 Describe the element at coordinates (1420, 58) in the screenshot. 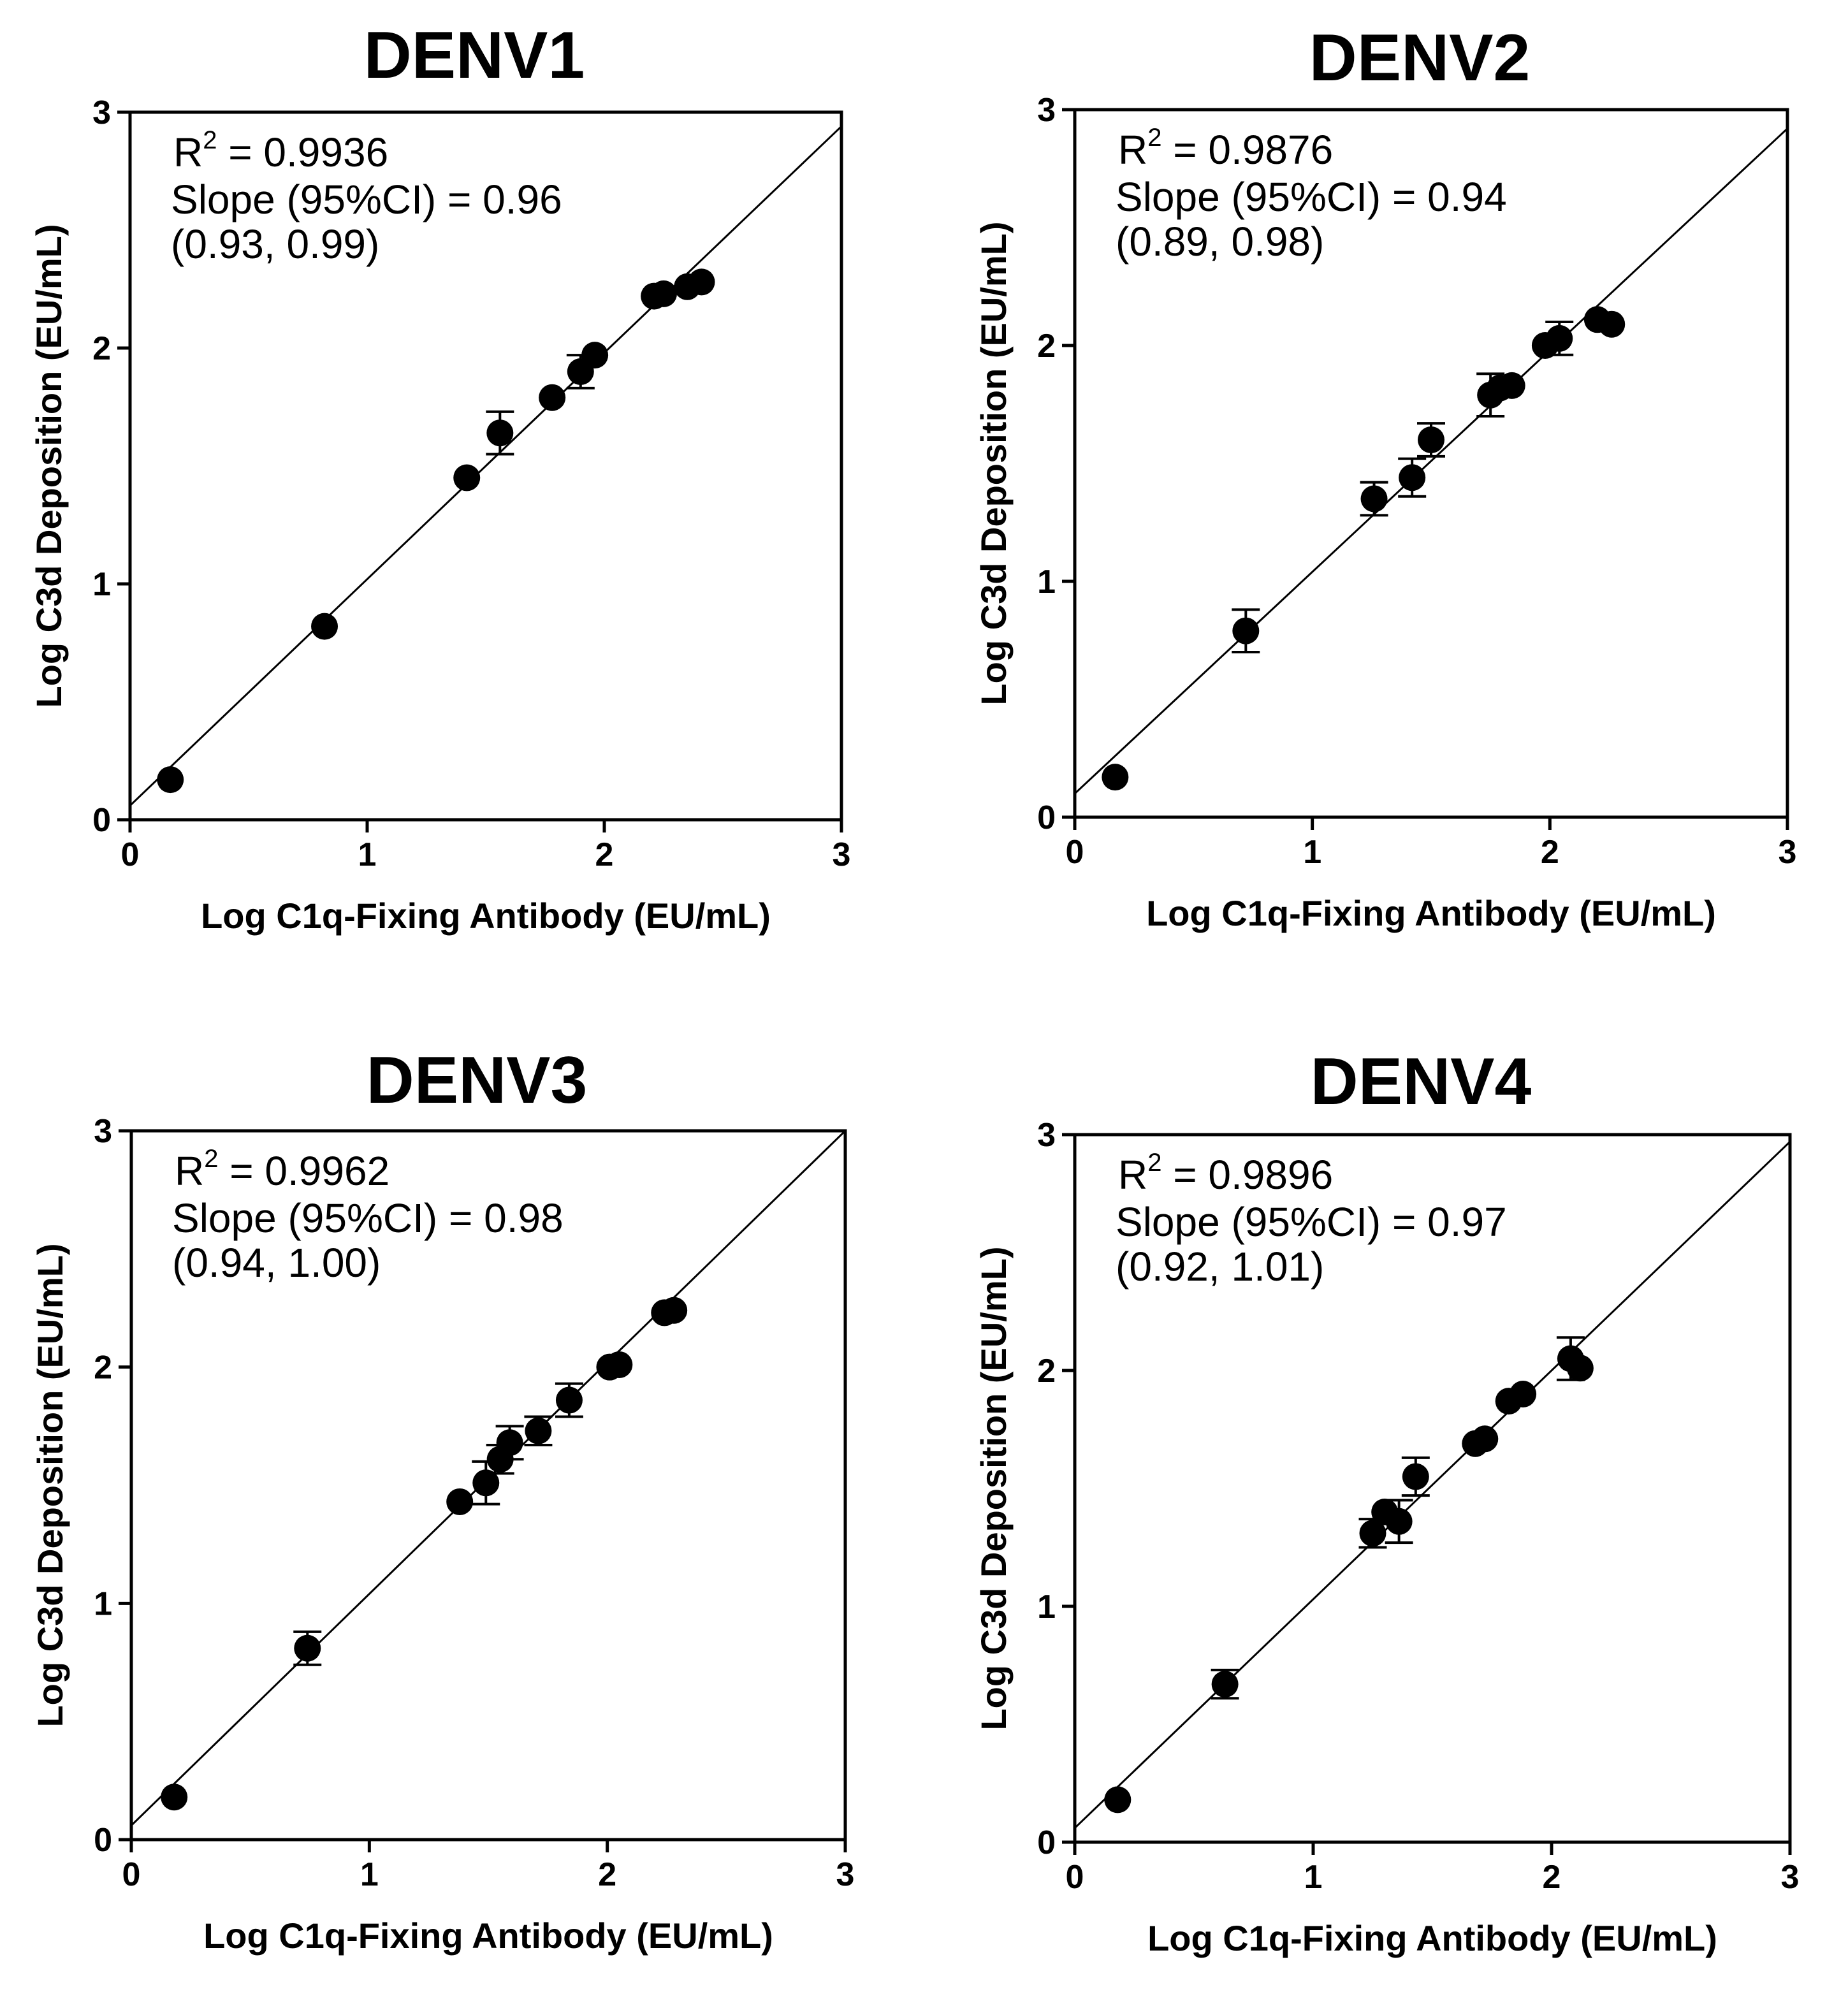

I see `panel-title: DENV2` at that location.